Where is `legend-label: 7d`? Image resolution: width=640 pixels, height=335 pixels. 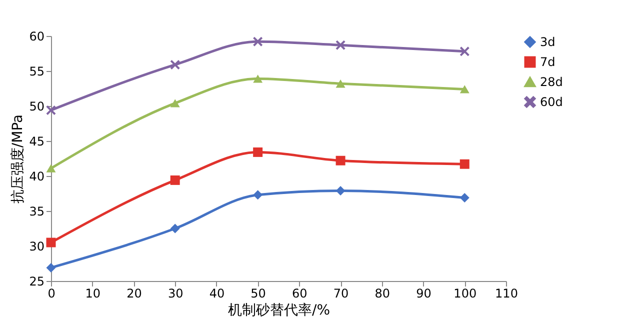
legend-label: 7d is located at coordinates (548, 62).